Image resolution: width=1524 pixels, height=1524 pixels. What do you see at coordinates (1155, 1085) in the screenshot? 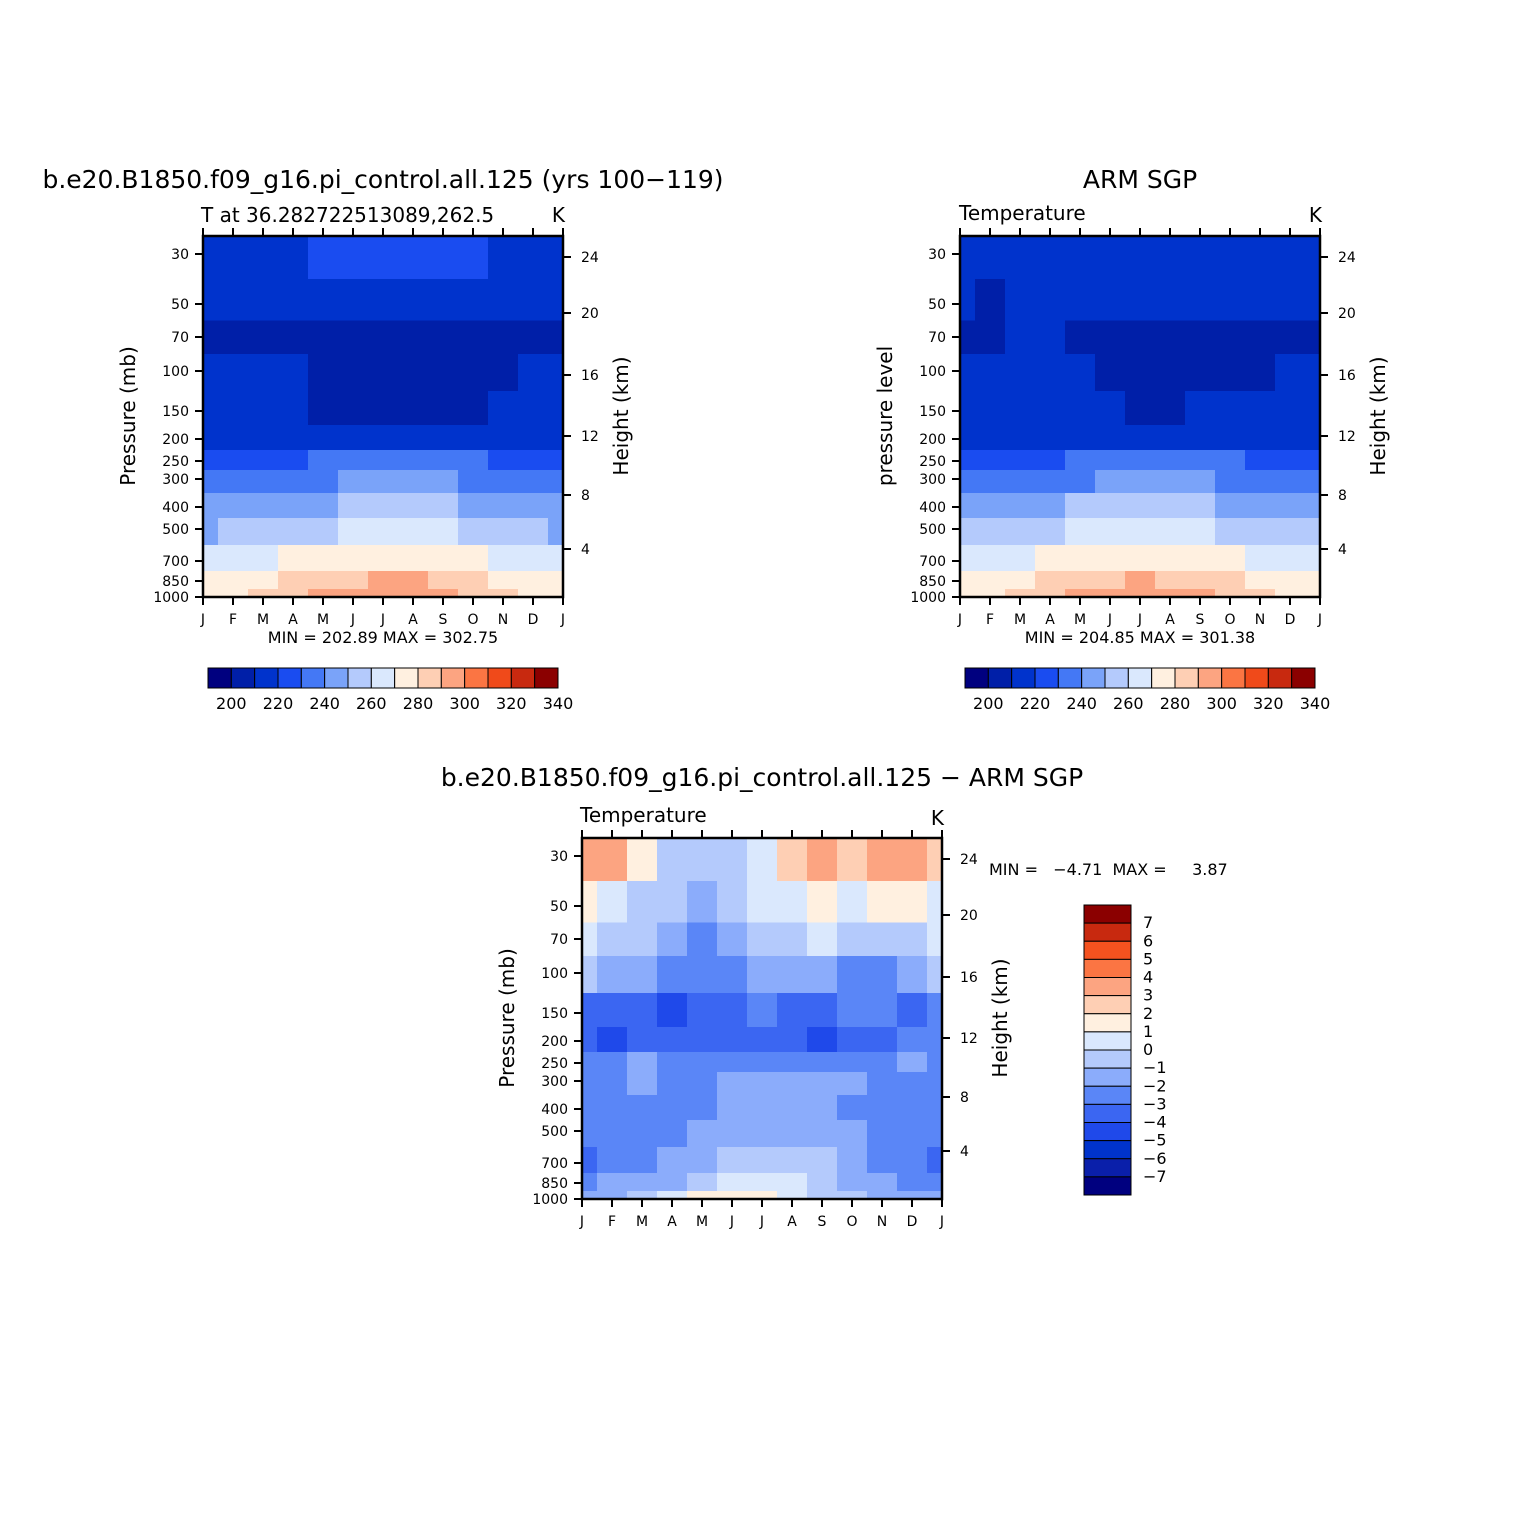
I see `colorbar-label: −2` at bounding box center [1155, 1085].